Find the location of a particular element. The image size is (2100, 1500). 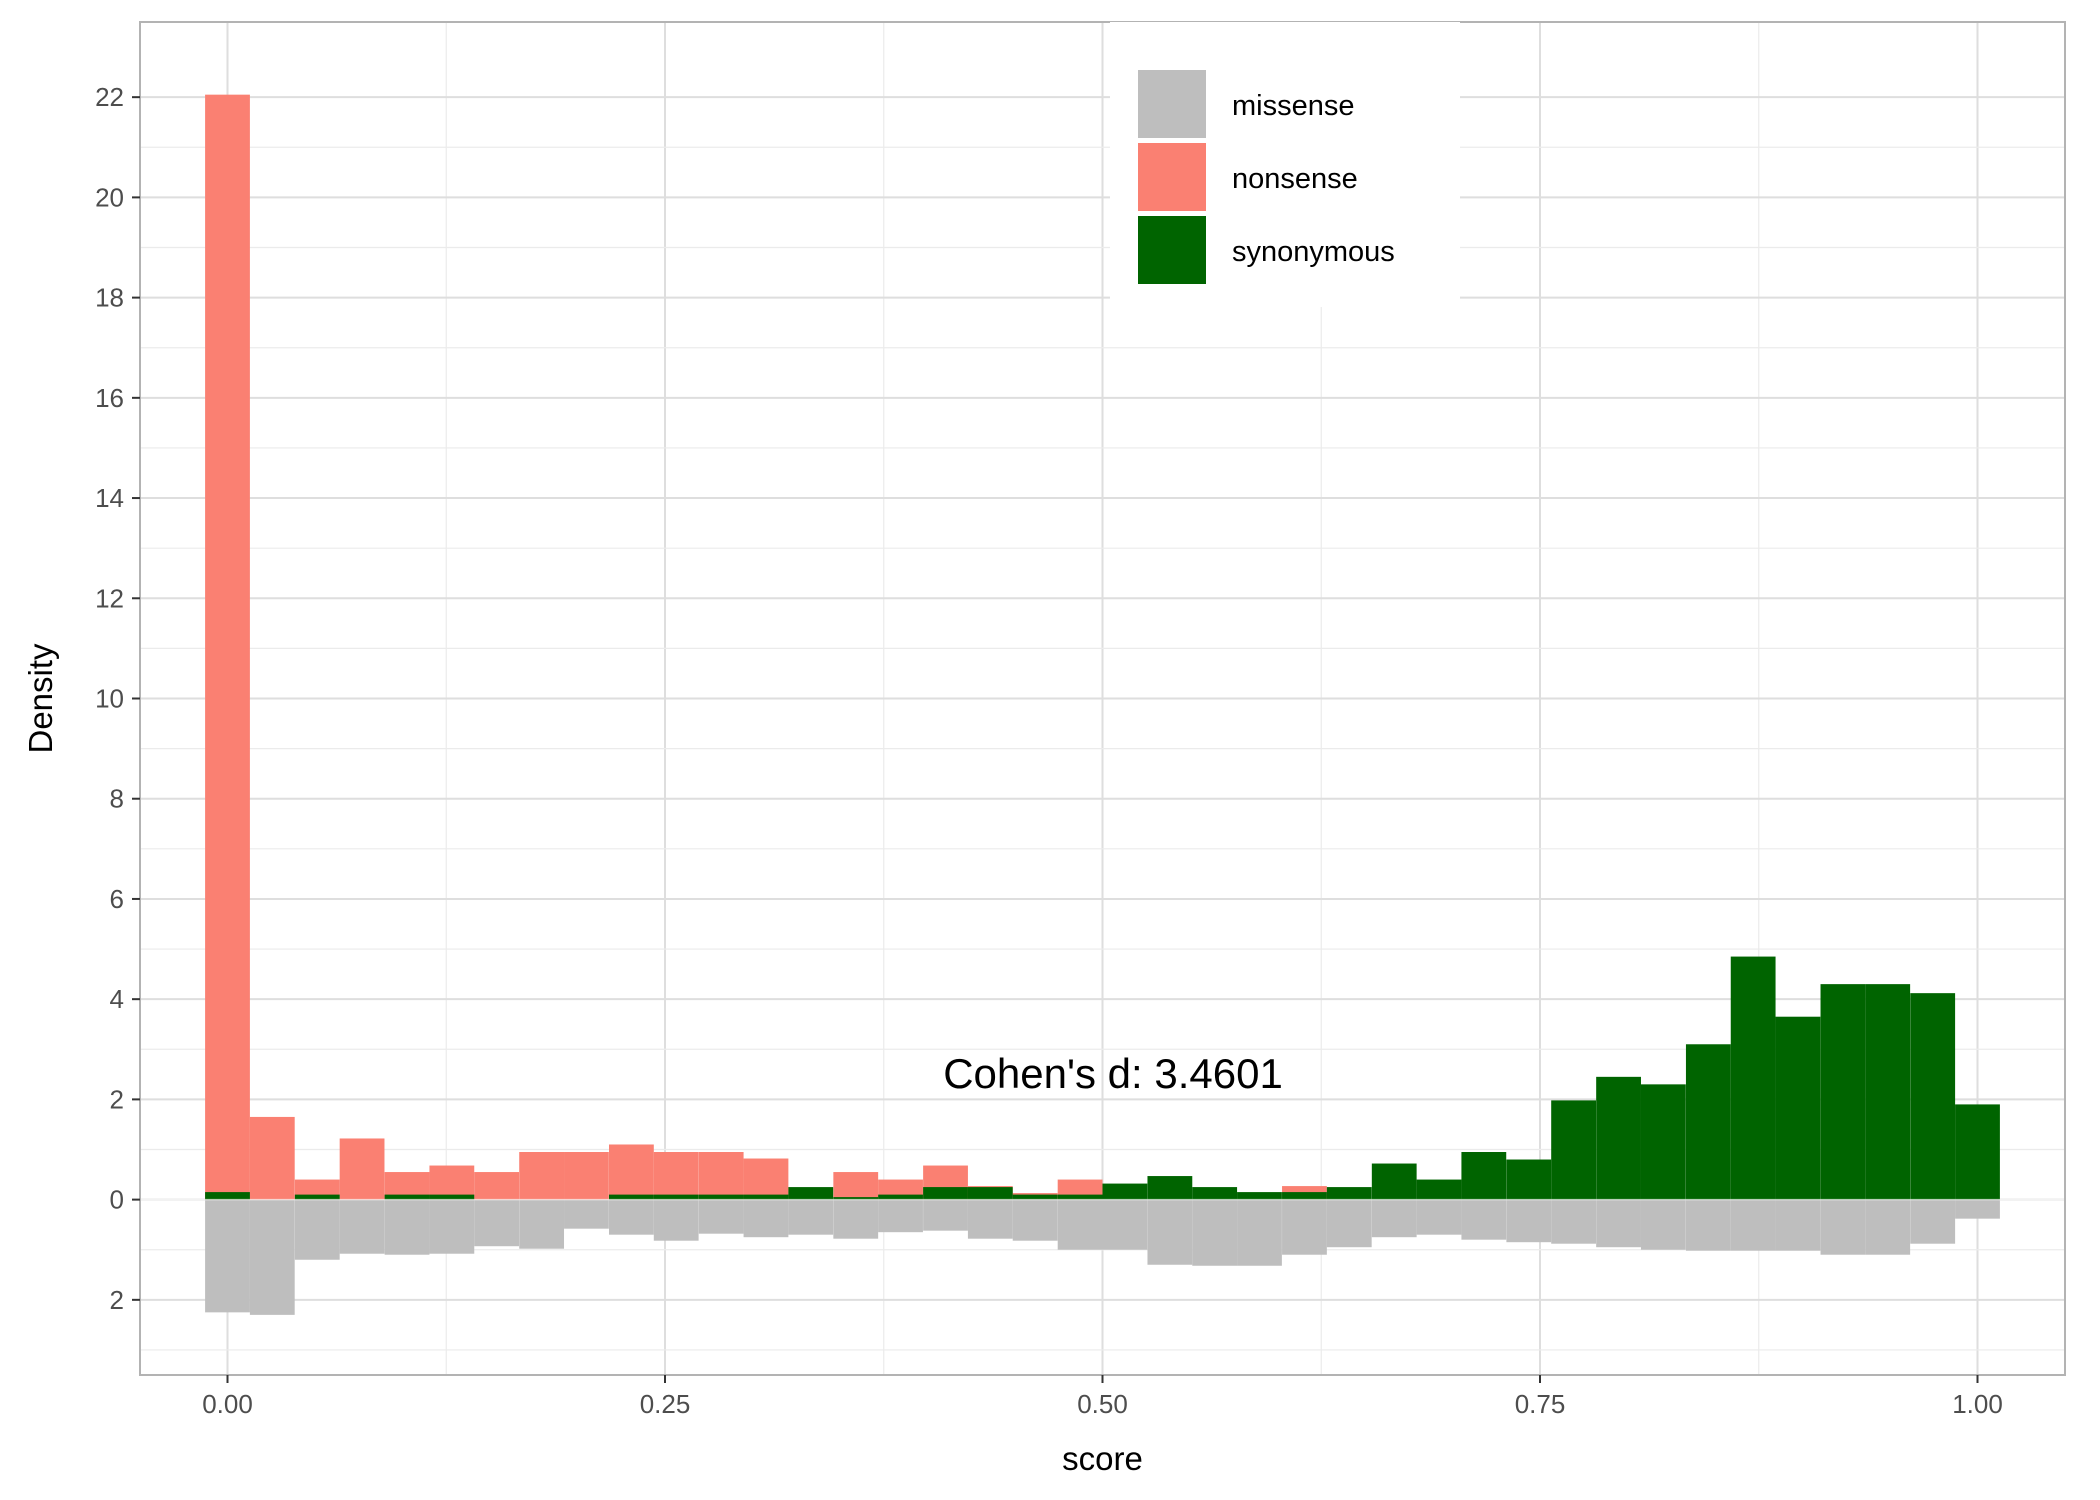

y-tick-label: 12 is located at coordinates (109, 598).